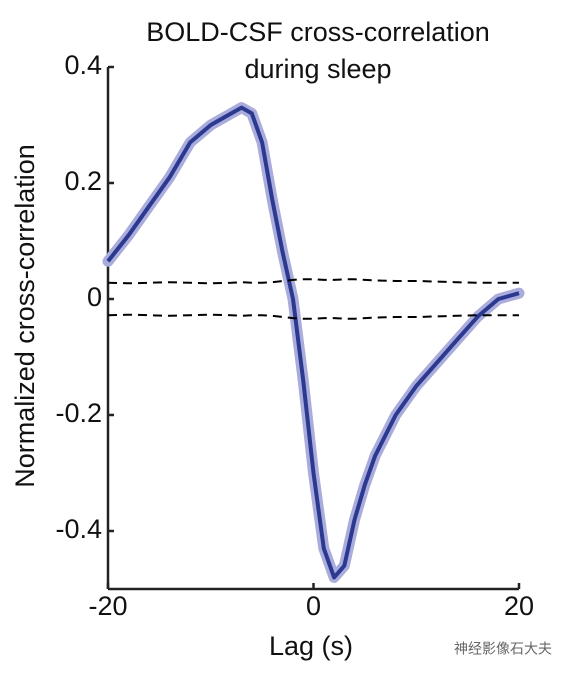 The image size is (570, 677). I want to click on x-tick-label: -20, so click(107, 606).